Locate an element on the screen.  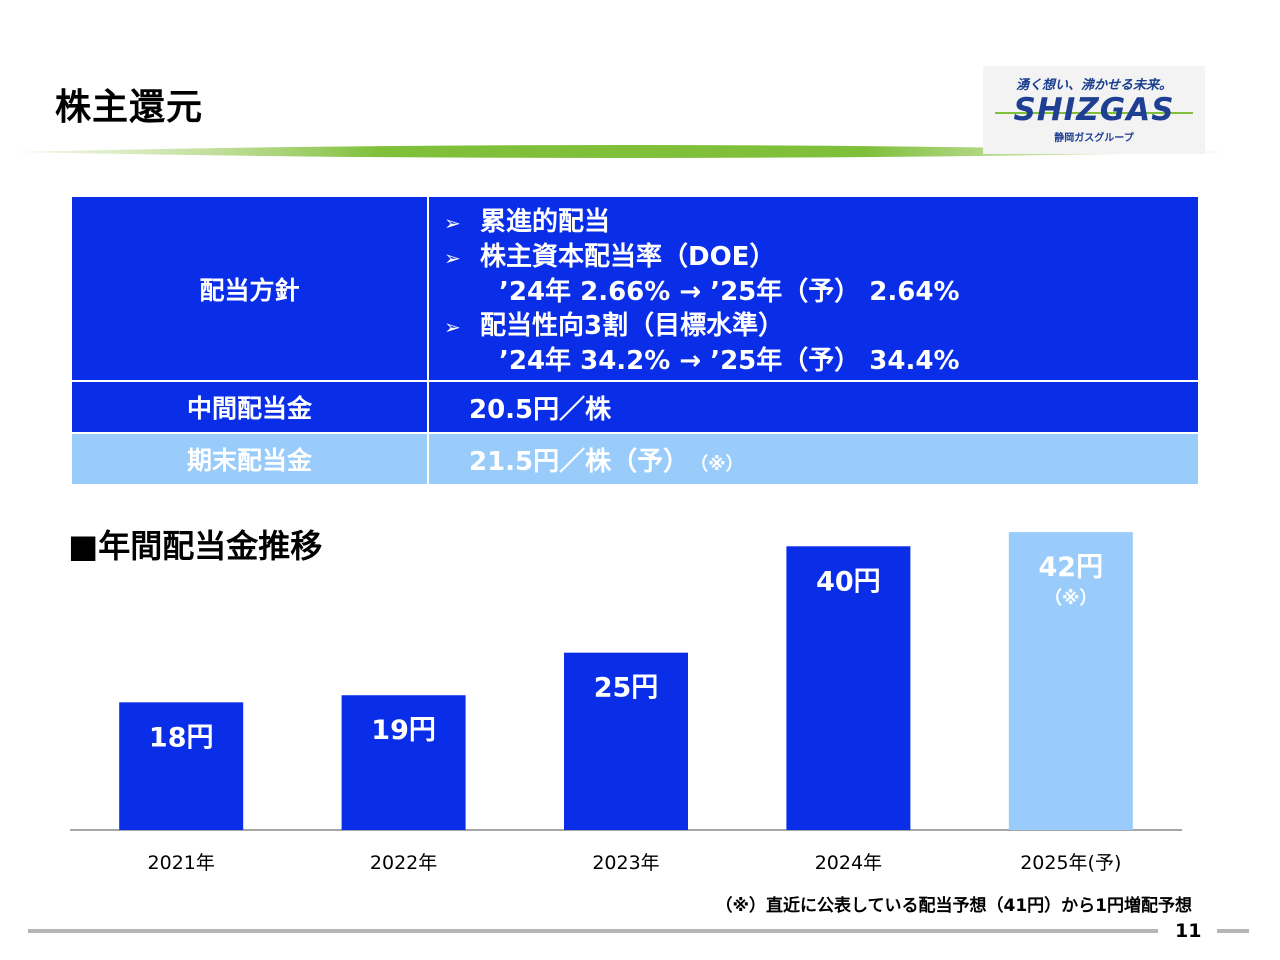
page-title: 株主還元 is located at coordinates (129, 107).